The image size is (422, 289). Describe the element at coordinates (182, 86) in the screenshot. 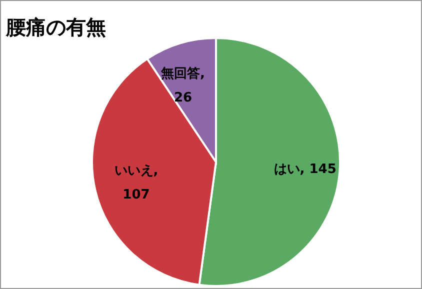

I see `data-label: 無回答, 26` at that location.